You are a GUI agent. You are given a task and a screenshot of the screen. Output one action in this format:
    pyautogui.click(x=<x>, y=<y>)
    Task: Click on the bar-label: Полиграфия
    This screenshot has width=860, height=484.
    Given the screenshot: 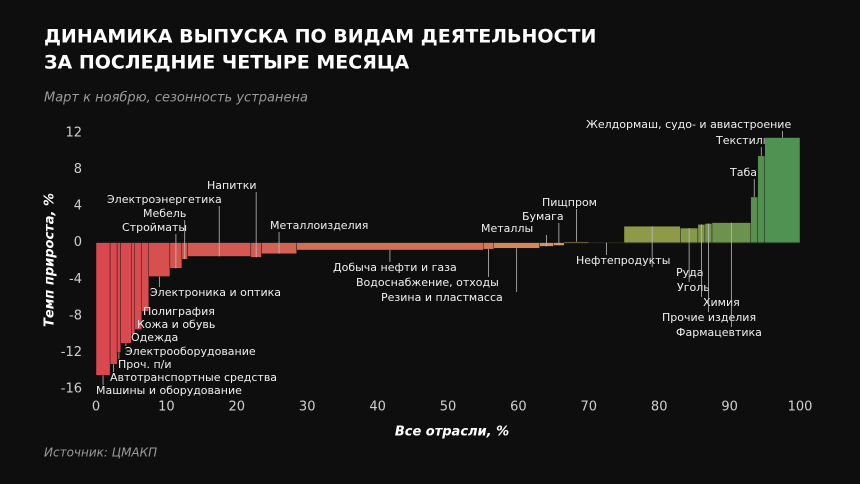 What is the action you would take?
    pyautogui.click(x=179, y=311)
    